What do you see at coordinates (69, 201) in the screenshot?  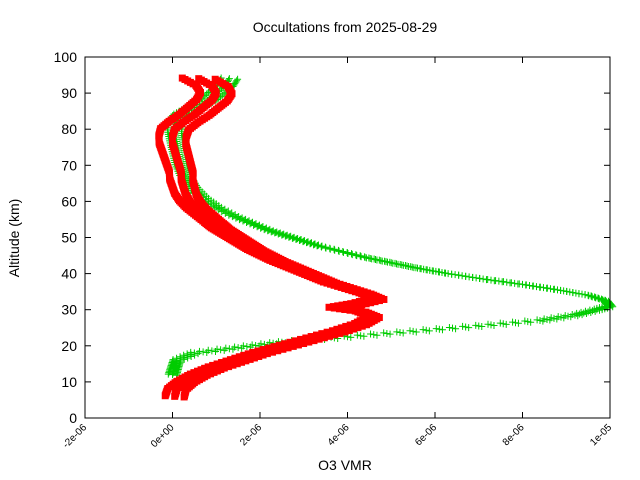 I see `y-tick-label: 60` at bounding box center [69, 201].